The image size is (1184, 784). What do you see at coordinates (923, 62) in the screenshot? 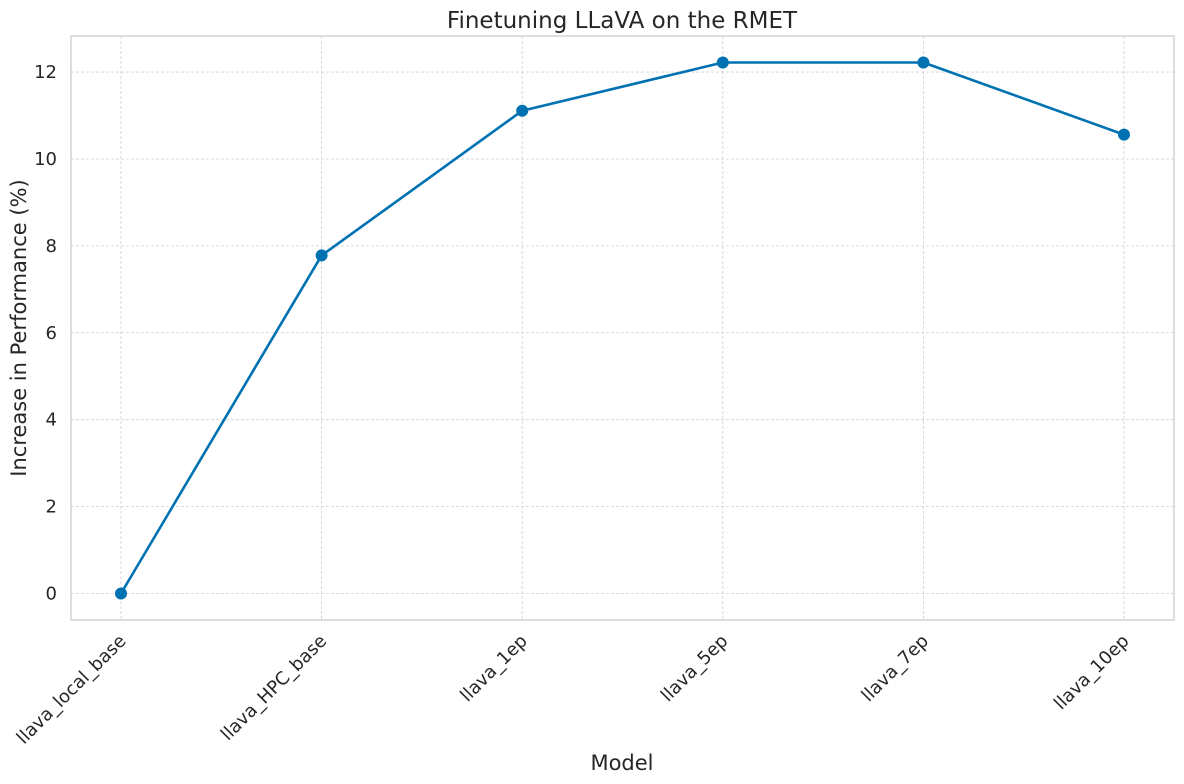
I see `data-point-llava_7ep` at bounding box center [923, 62].